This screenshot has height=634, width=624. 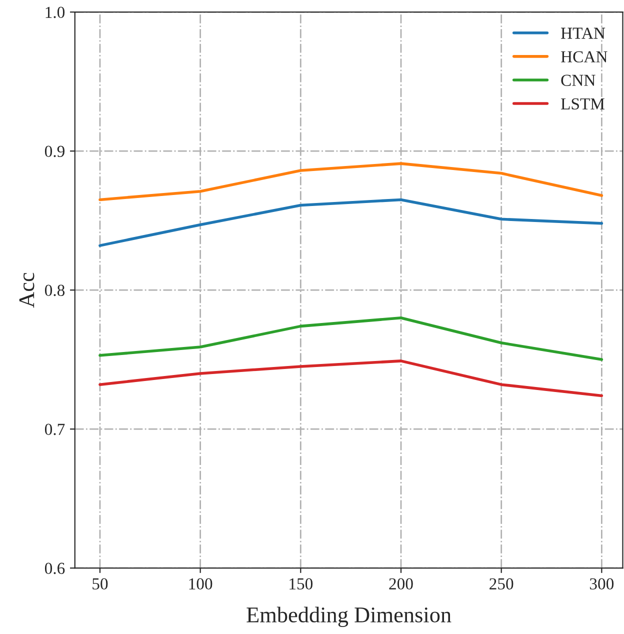 I want to click on x-tick-label: 200, so click(x=401, y=584).